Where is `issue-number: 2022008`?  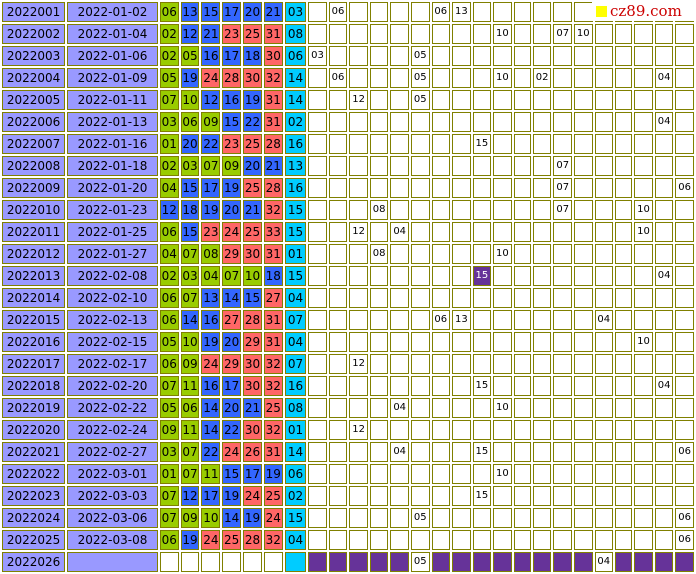 issue-number: 2022008 is located at coordinates (34, 166).